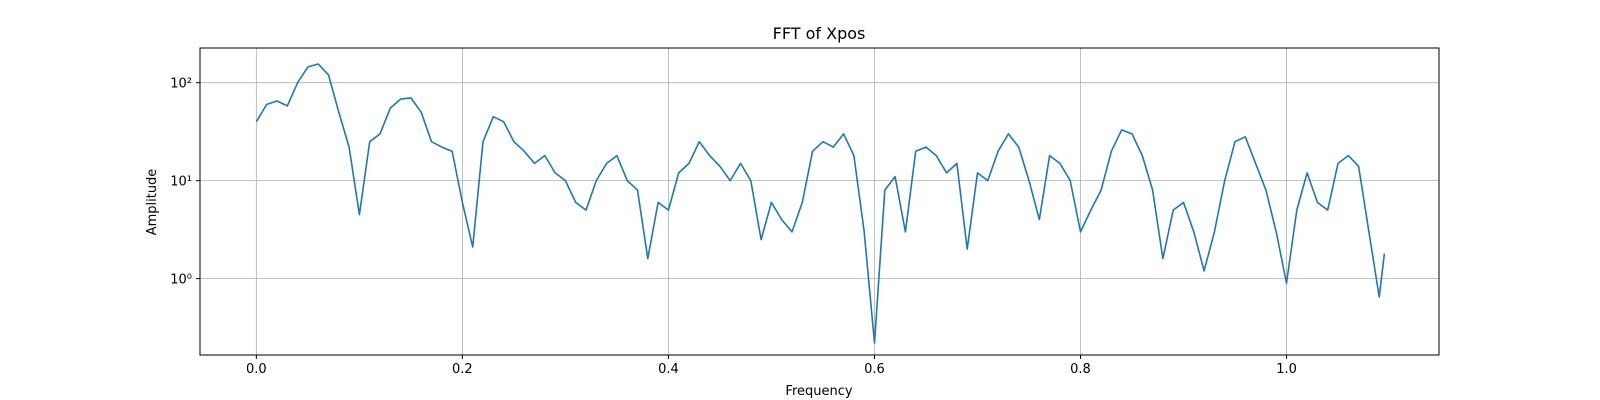  What do you see at coordinates (1080, 369) in the screenshot?
I see `x-tick-label: 0.8` at bounding box center [1080, 369].